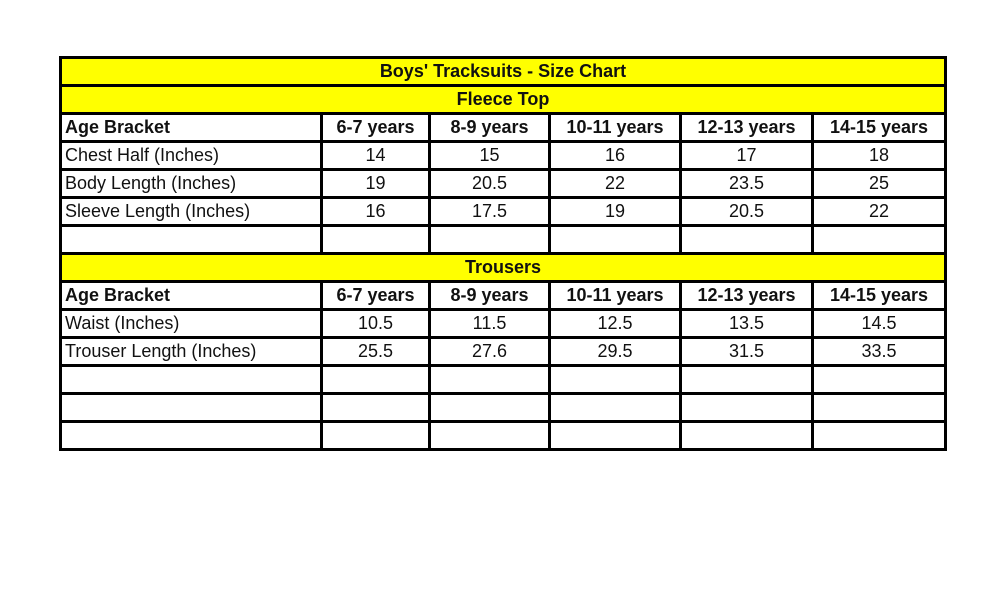 The height and width of the screenshot is (594, 1000). I want to click on table-row: Fleece Top, so click(503, 99).